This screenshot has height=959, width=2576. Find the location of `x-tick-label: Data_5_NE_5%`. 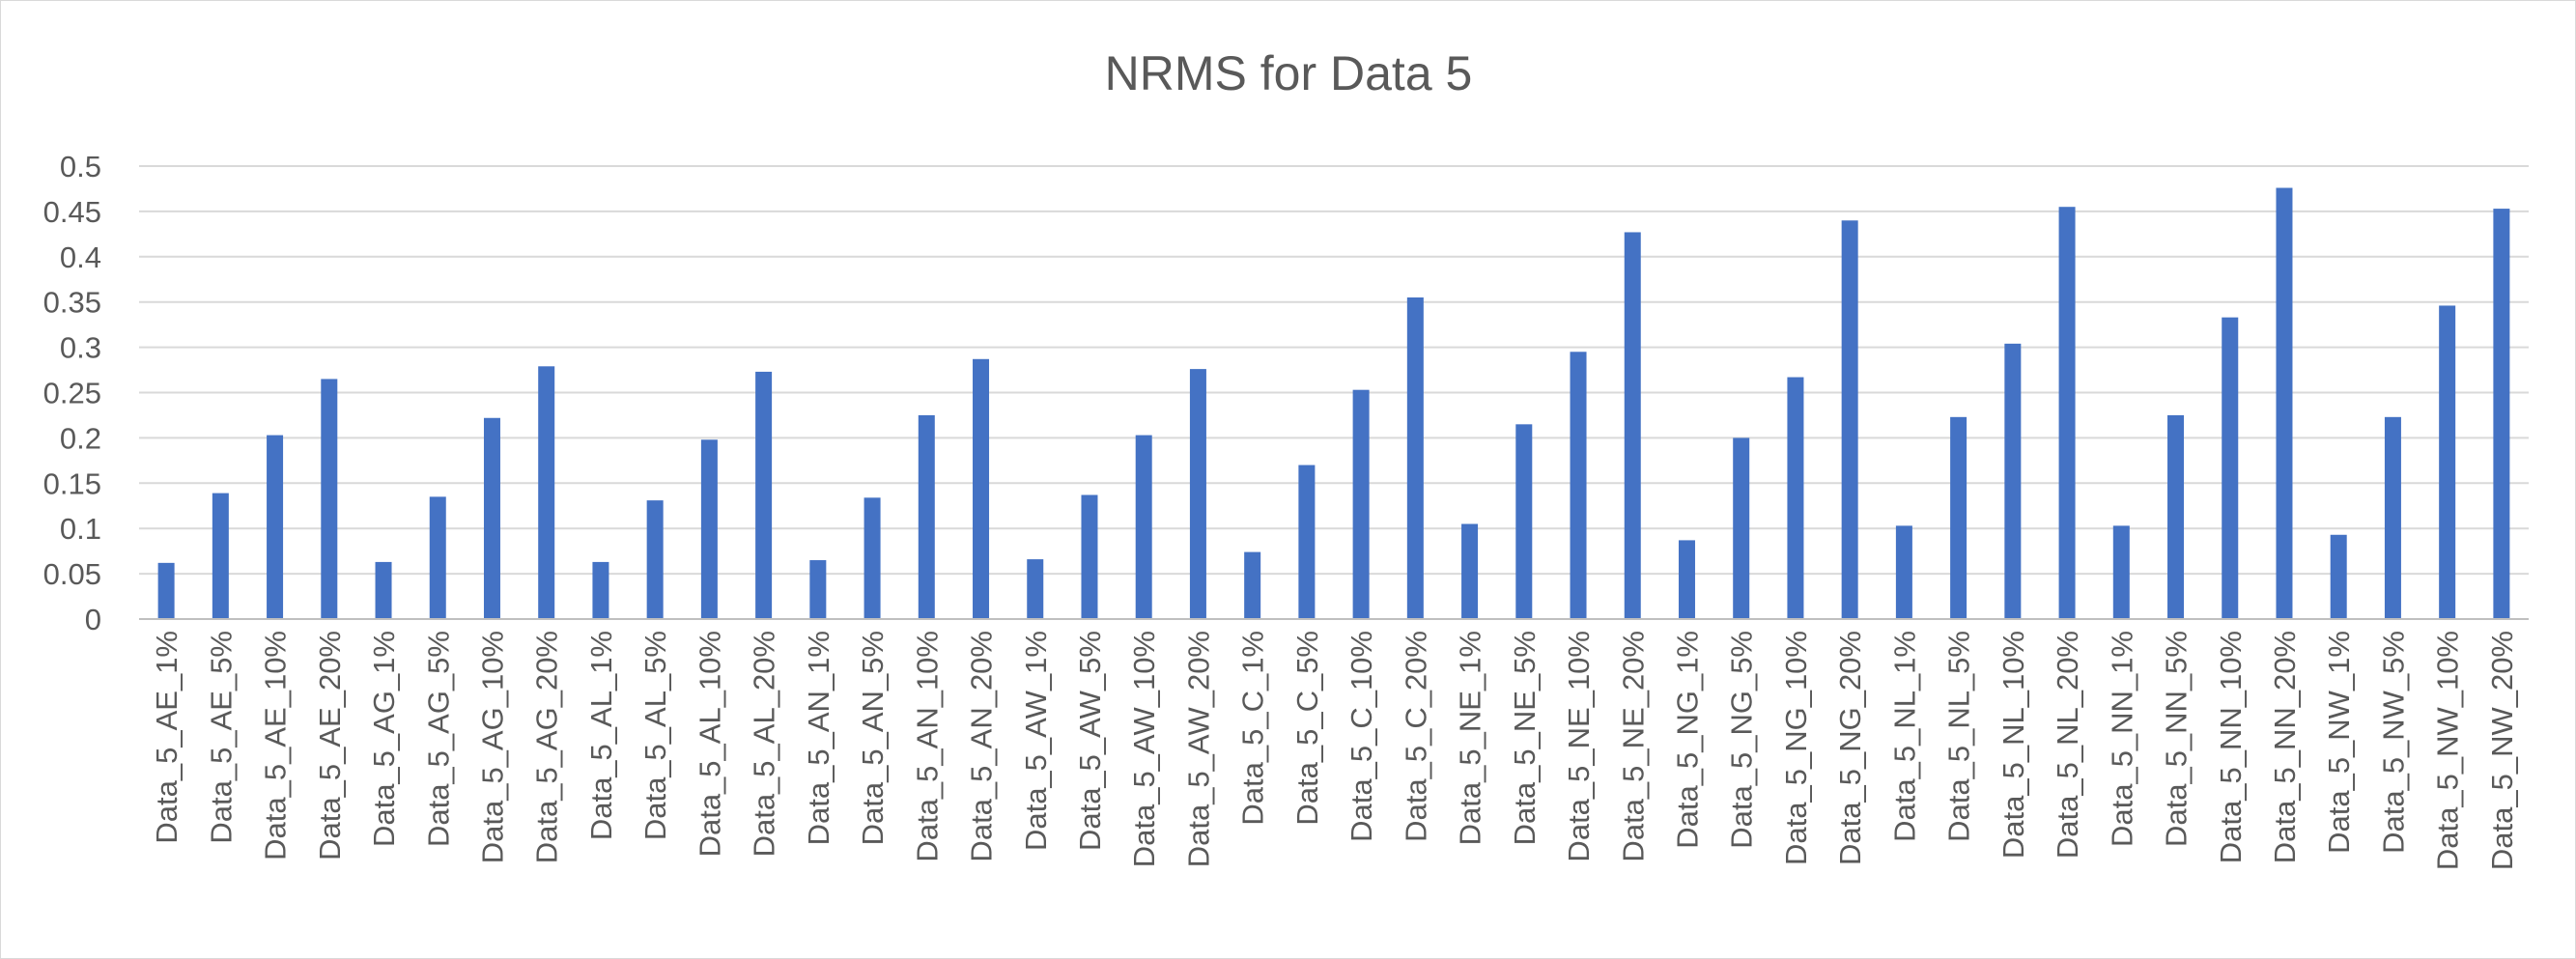

x-tick-label: Data_5_NE_5% is located at coordinates (1525, 738).